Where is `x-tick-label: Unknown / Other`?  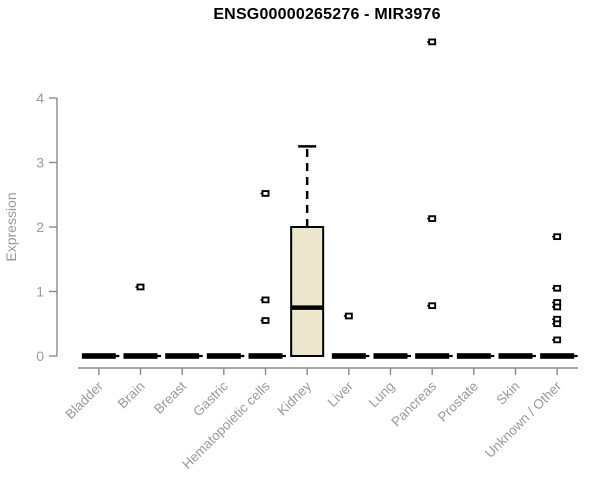 x-tick-label: Unknown / Other is located at coordinates (523, 419).